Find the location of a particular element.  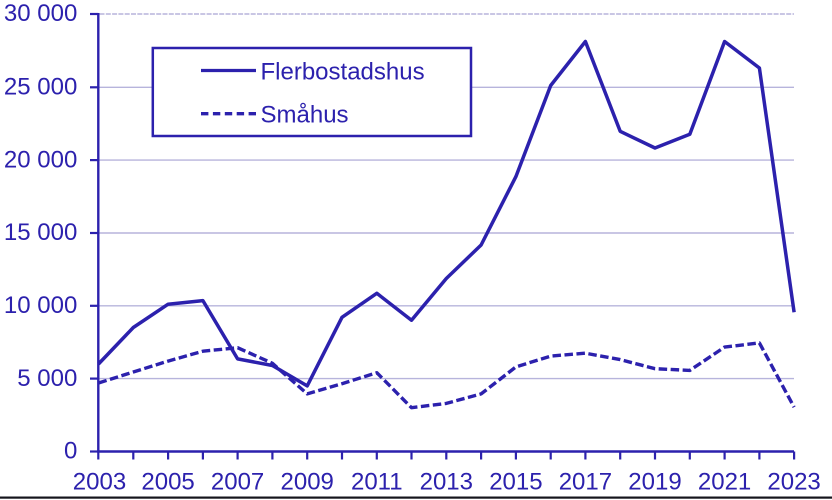

svg-text: 20 000 is located at coordinates (40, 159).